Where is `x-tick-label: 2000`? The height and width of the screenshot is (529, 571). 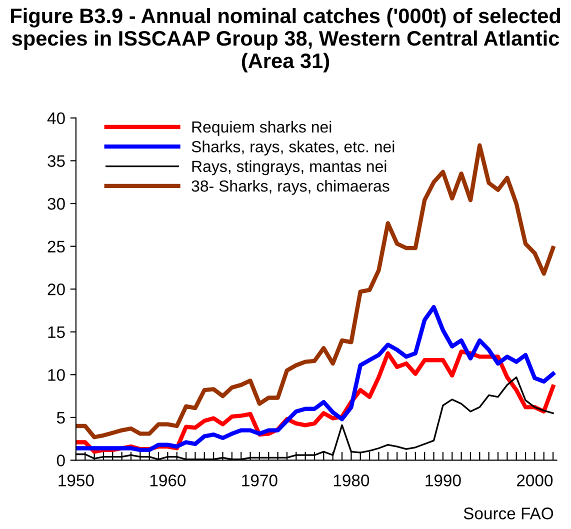 x-tick-label: 2000 is located at coordinates (535, 480).